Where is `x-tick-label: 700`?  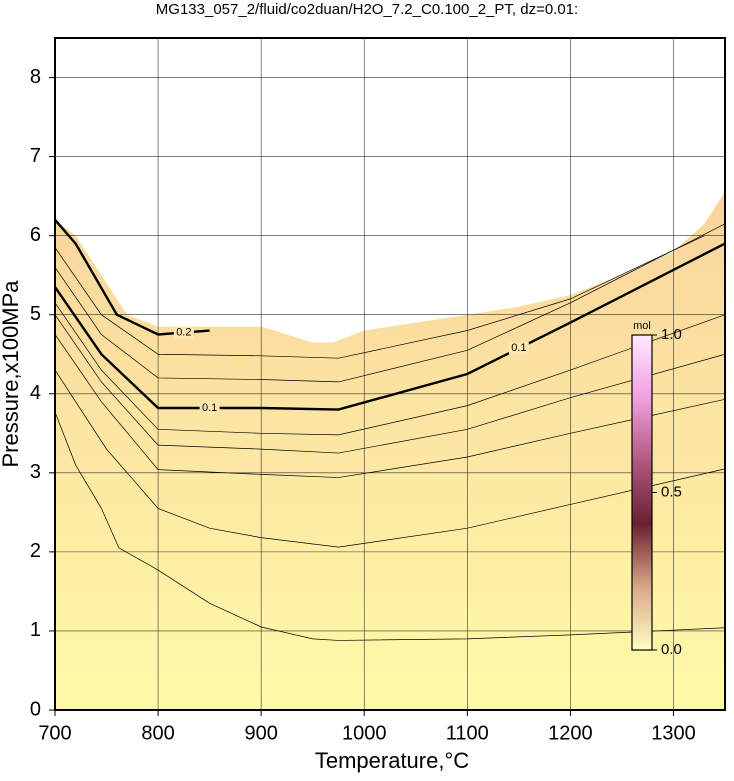 x-tick-label: 700 is located at coordinates (54, 733).